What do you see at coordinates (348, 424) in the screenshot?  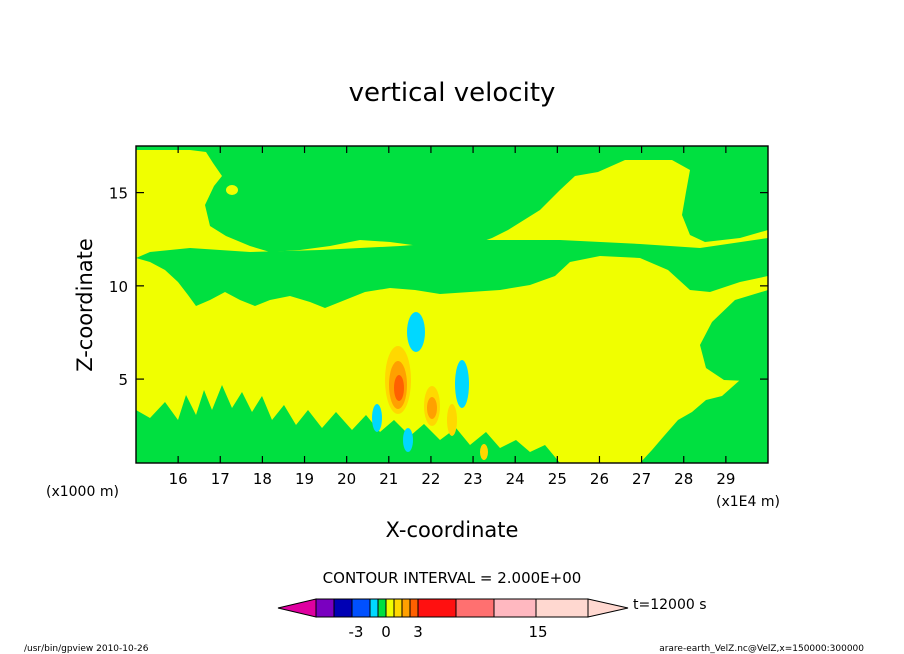 I see `lower-downward-patches` at bounding box center [348, 424].